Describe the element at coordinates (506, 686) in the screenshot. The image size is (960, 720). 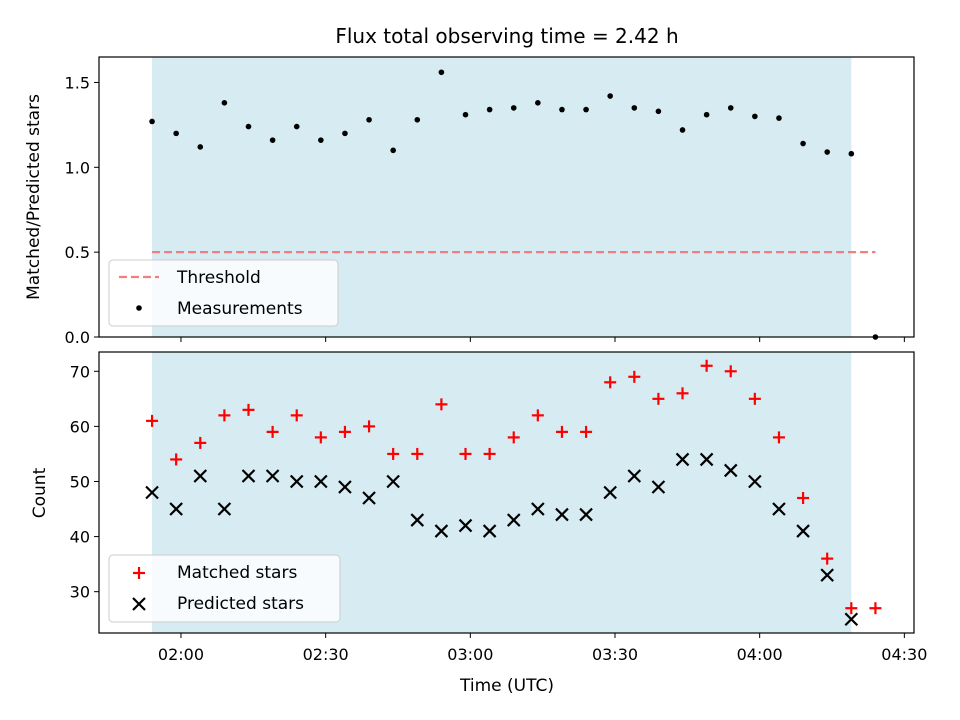
I see `x-axis-label: Time (UTC)` at that location.